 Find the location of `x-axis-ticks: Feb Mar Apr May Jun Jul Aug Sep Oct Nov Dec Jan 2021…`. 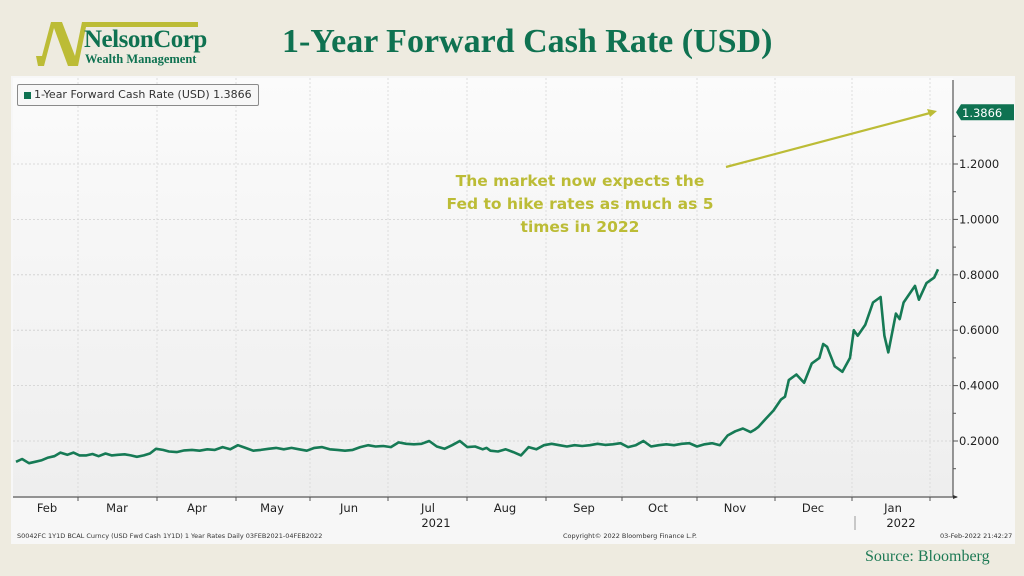

x-axis-ticks: Feb Mar Apr May Jun Jul Aug Sep Oct Nov Dec Jan 2021… is located at coordinates (484, 513).